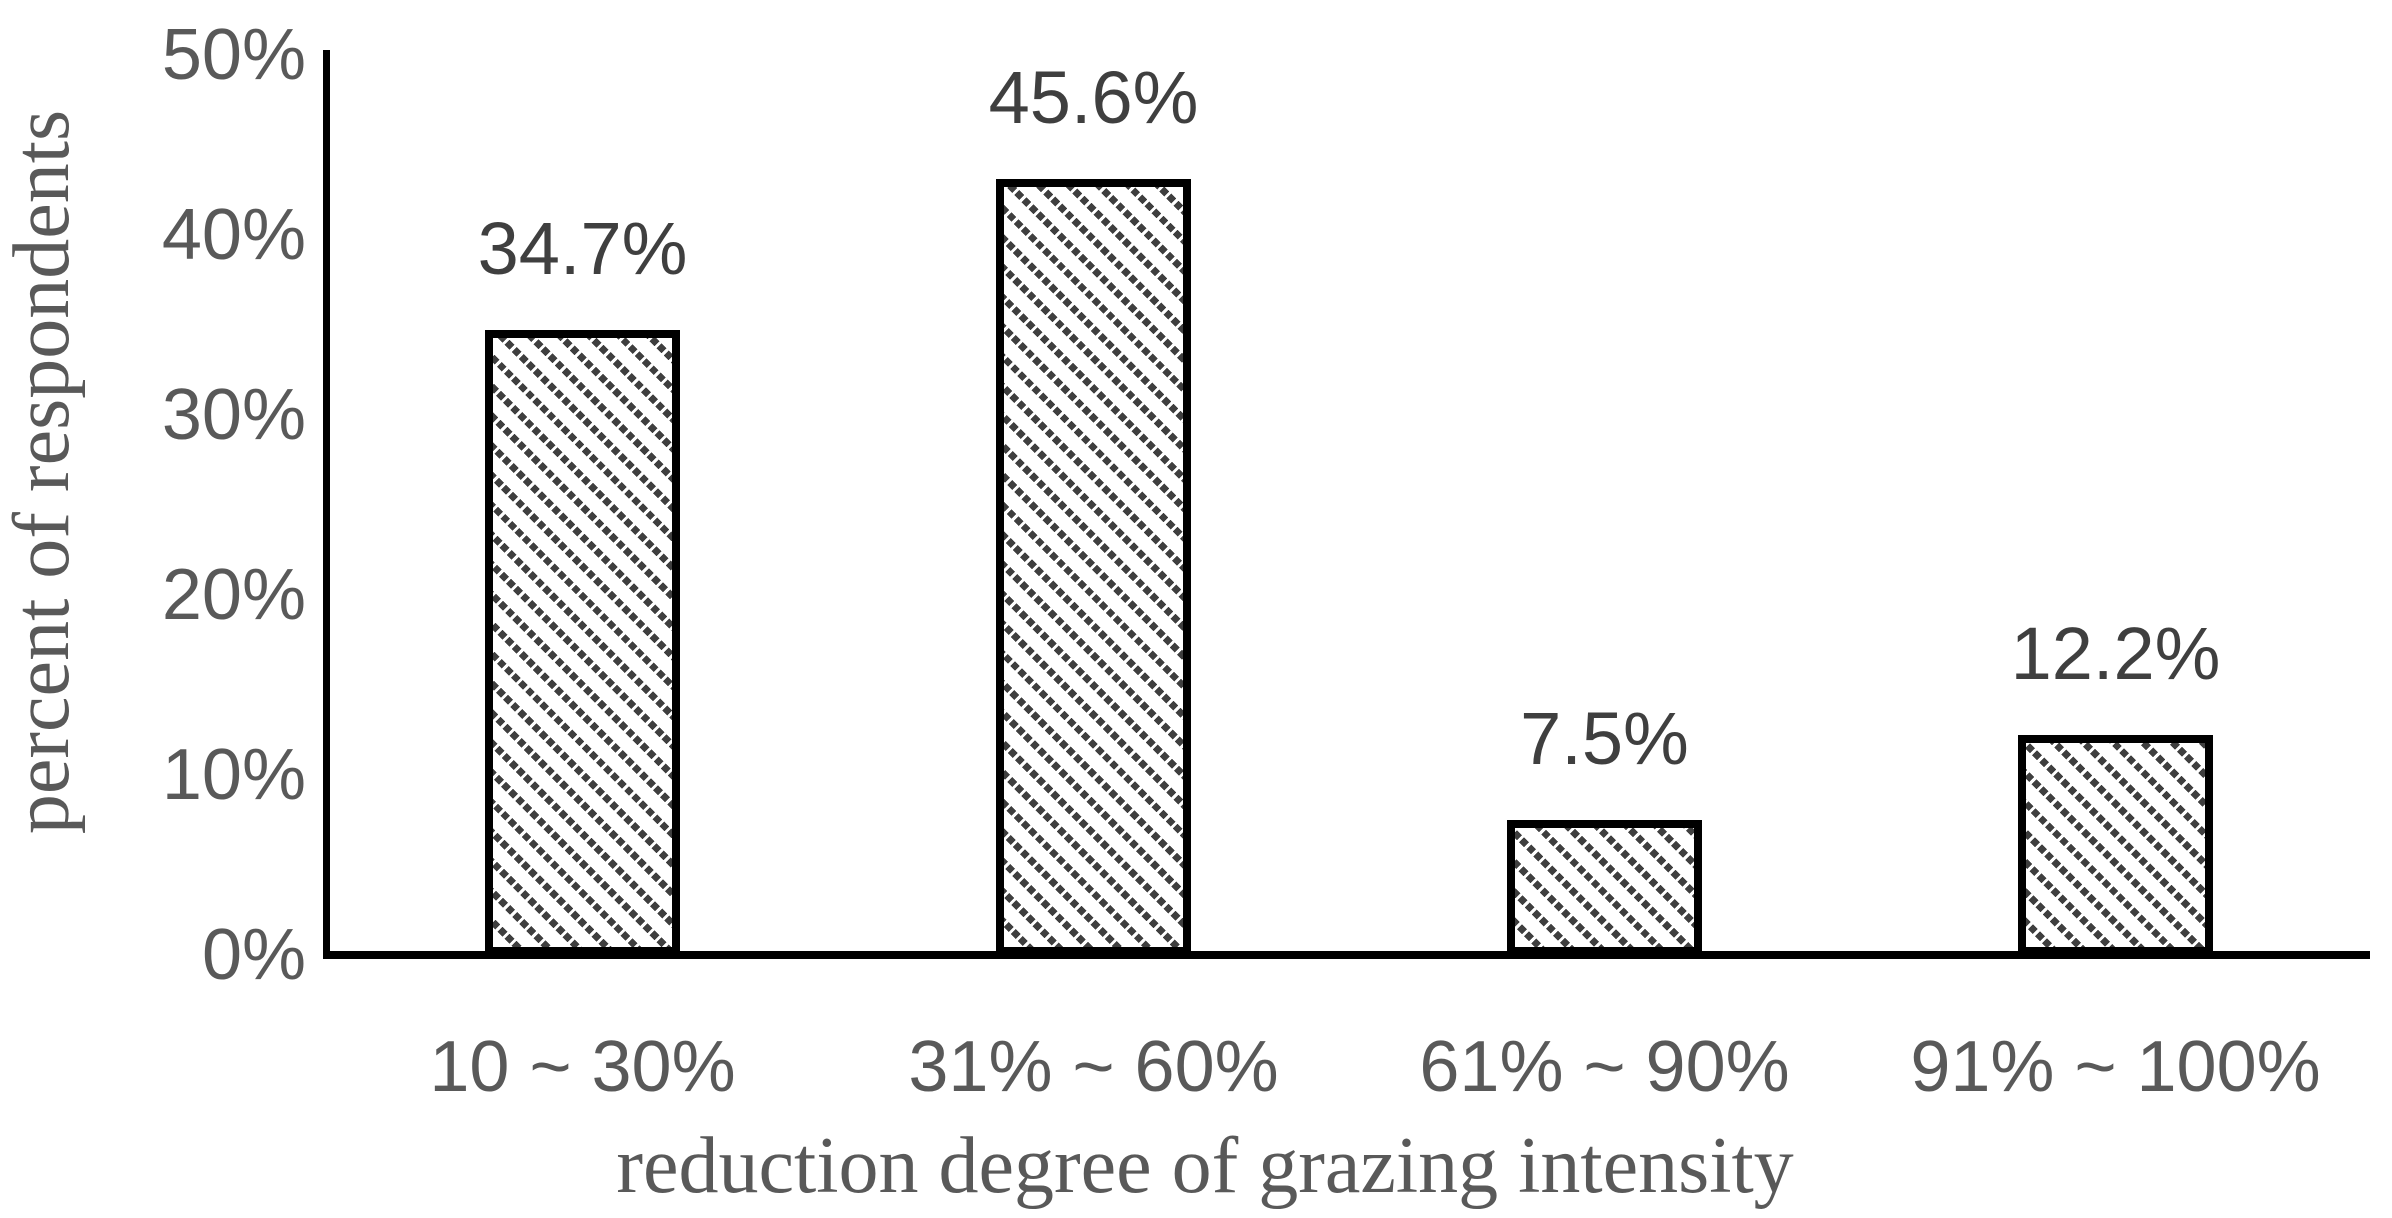 The width and height of the screenshot is (2392, 1218). I want to click on x-category-label: 61% ~ 90%, so click(1604, 1067).